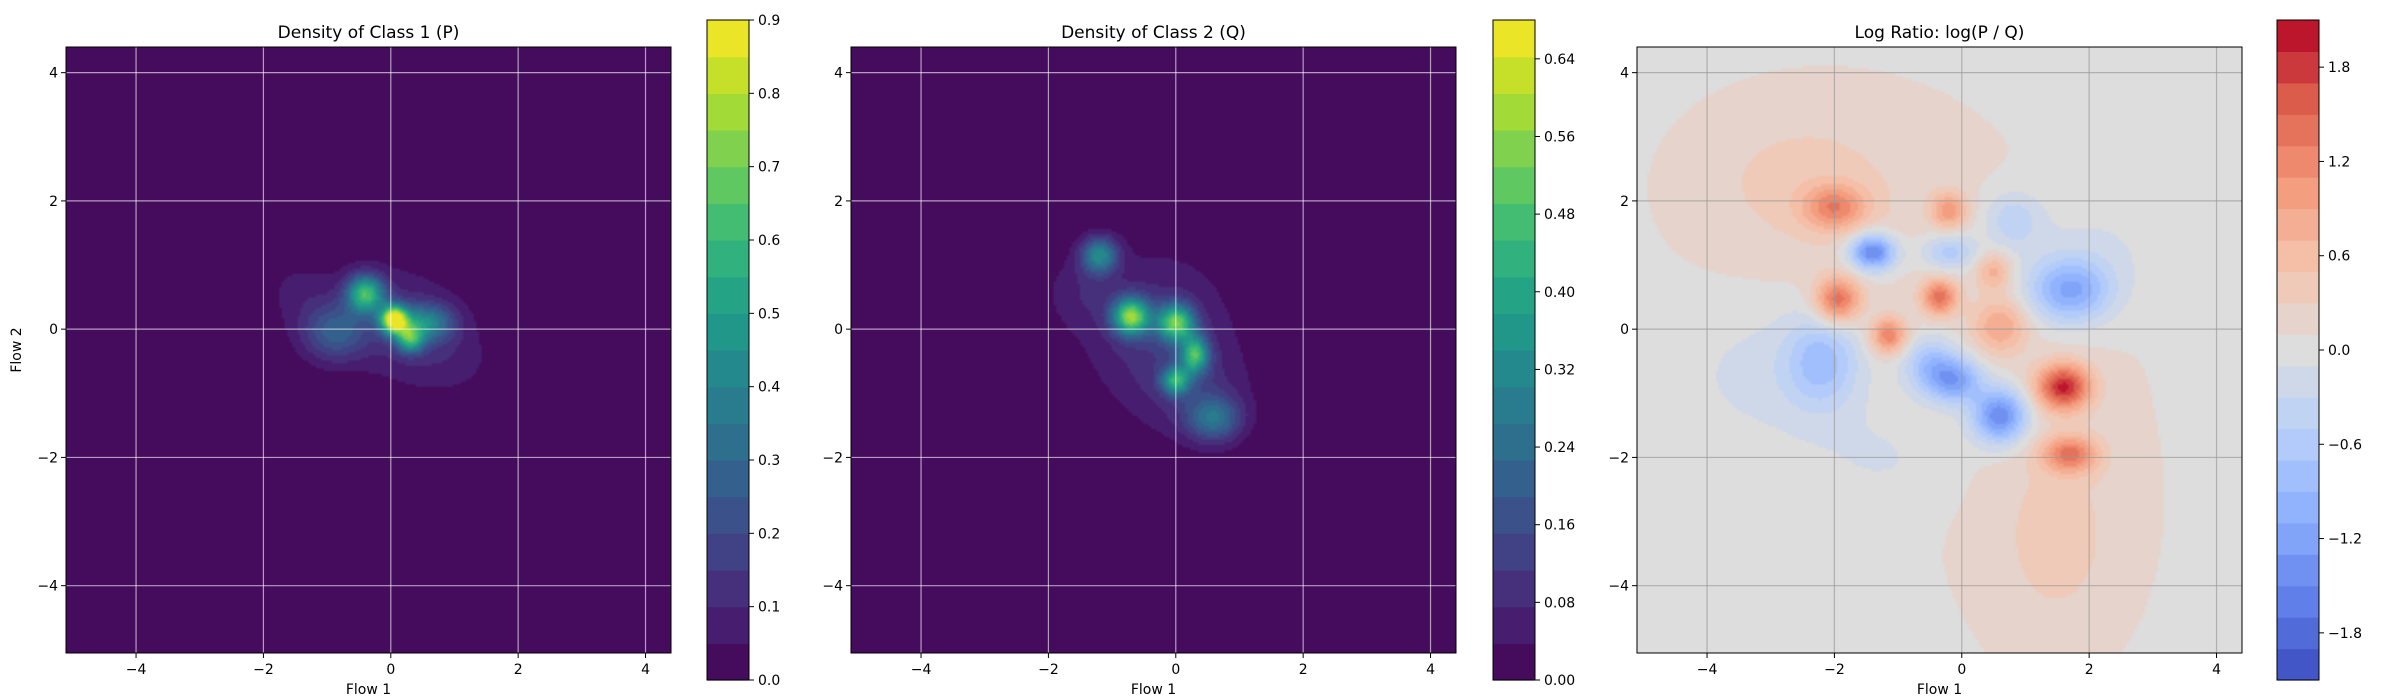  I want to click on colorbar-tick-label: −0.6, so click(2345, 445).